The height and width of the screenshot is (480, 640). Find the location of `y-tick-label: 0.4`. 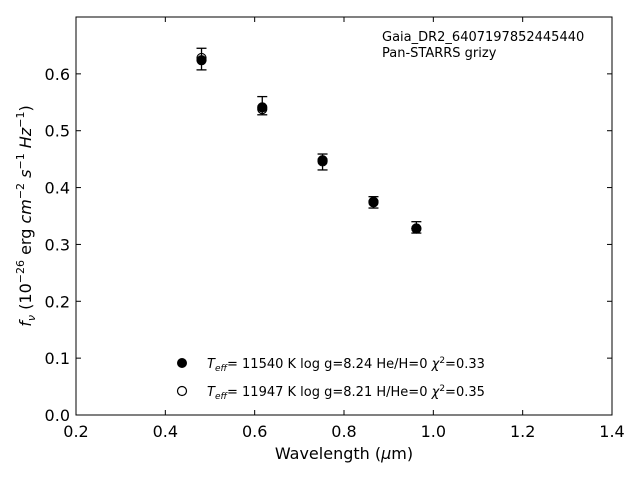

y-tick-label: 0.4 is located at coordinates (57, 188).